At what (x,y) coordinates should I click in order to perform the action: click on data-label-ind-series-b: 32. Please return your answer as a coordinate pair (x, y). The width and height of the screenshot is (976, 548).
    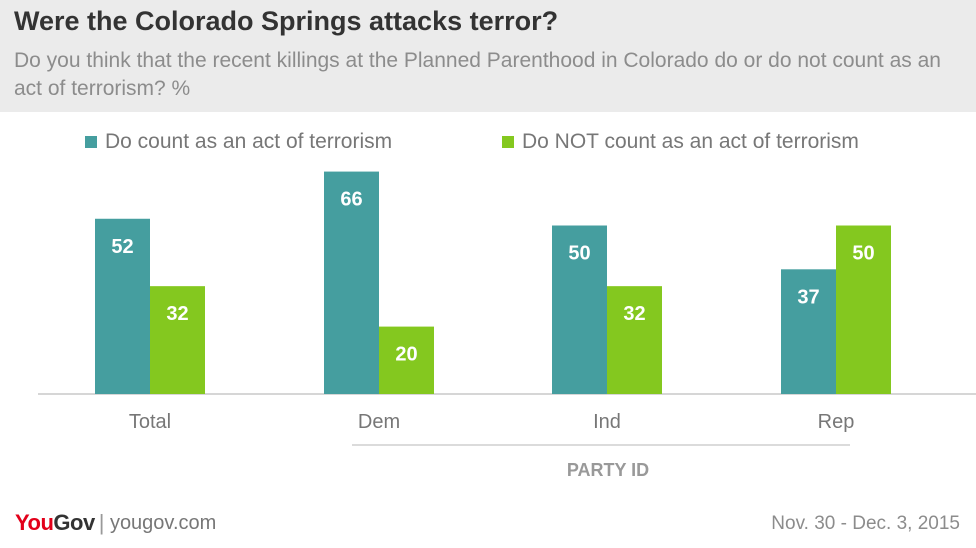
    Looking at the image, I should click on (634, 314).